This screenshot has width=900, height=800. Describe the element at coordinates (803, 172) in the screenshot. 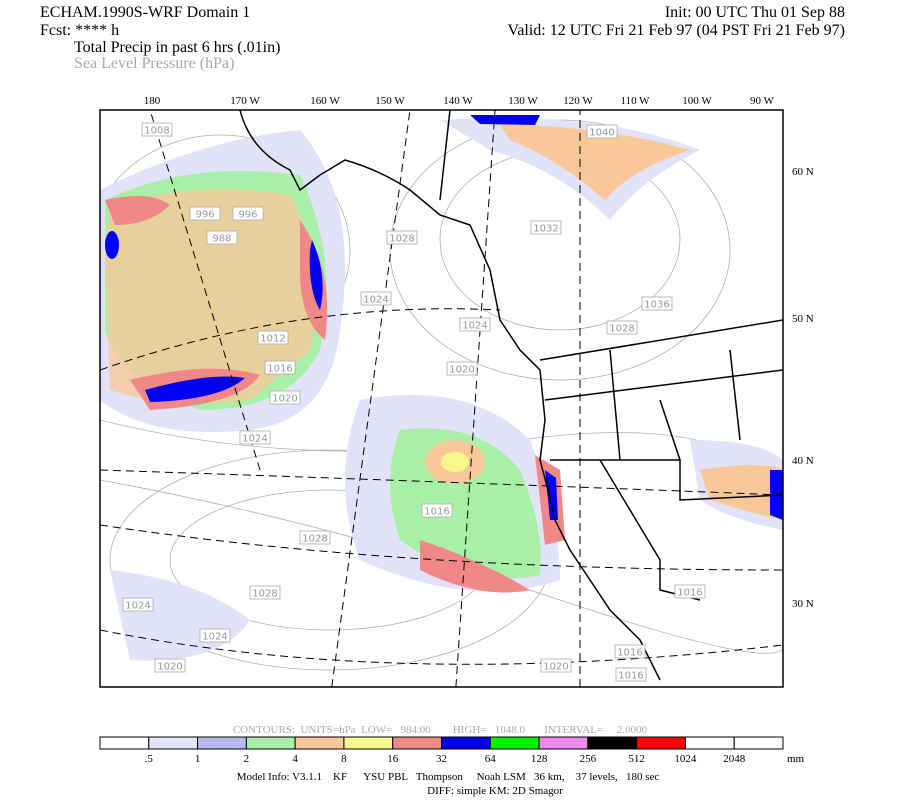

I see `latitude-label: 60 N` at that location.